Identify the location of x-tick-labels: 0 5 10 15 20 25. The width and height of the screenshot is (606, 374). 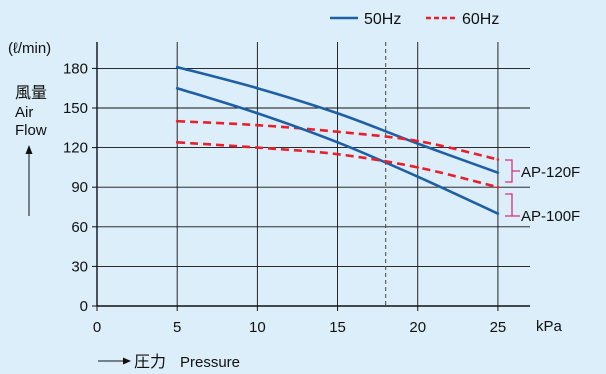
(299, 327).